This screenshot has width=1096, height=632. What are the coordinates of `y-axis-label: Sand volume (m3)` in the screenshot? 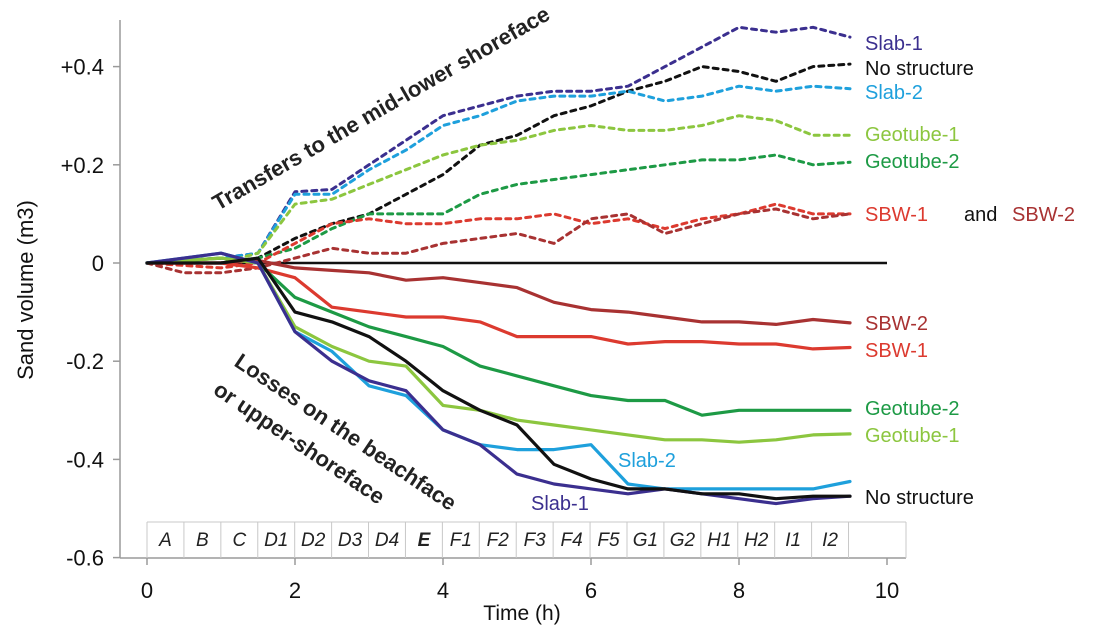 It's located at (25, 290).